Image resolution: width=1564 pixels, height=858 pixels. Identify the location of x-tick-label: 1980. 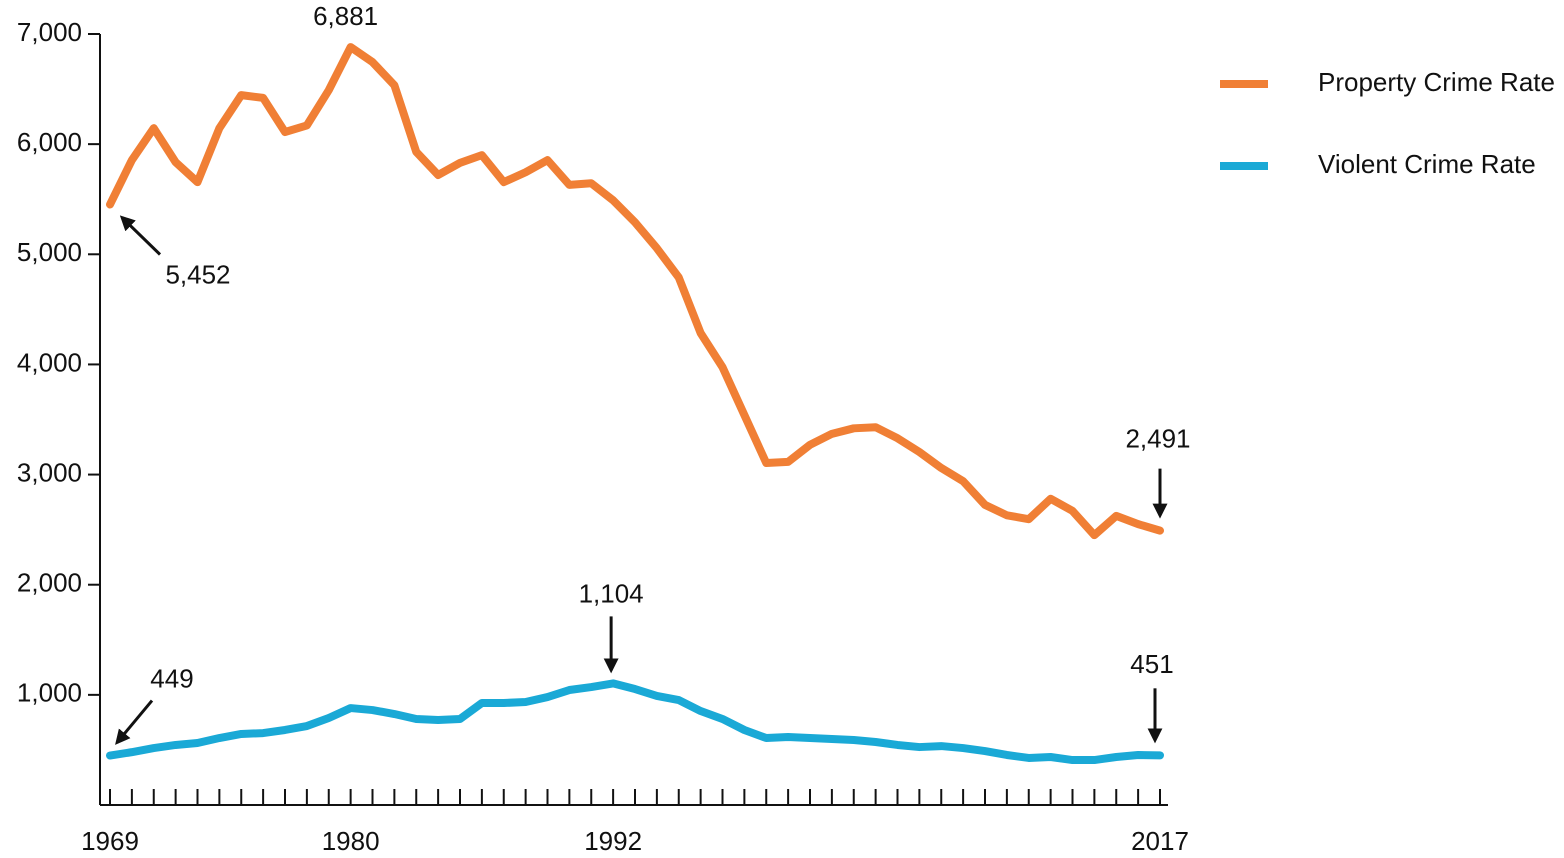
(351, 841).